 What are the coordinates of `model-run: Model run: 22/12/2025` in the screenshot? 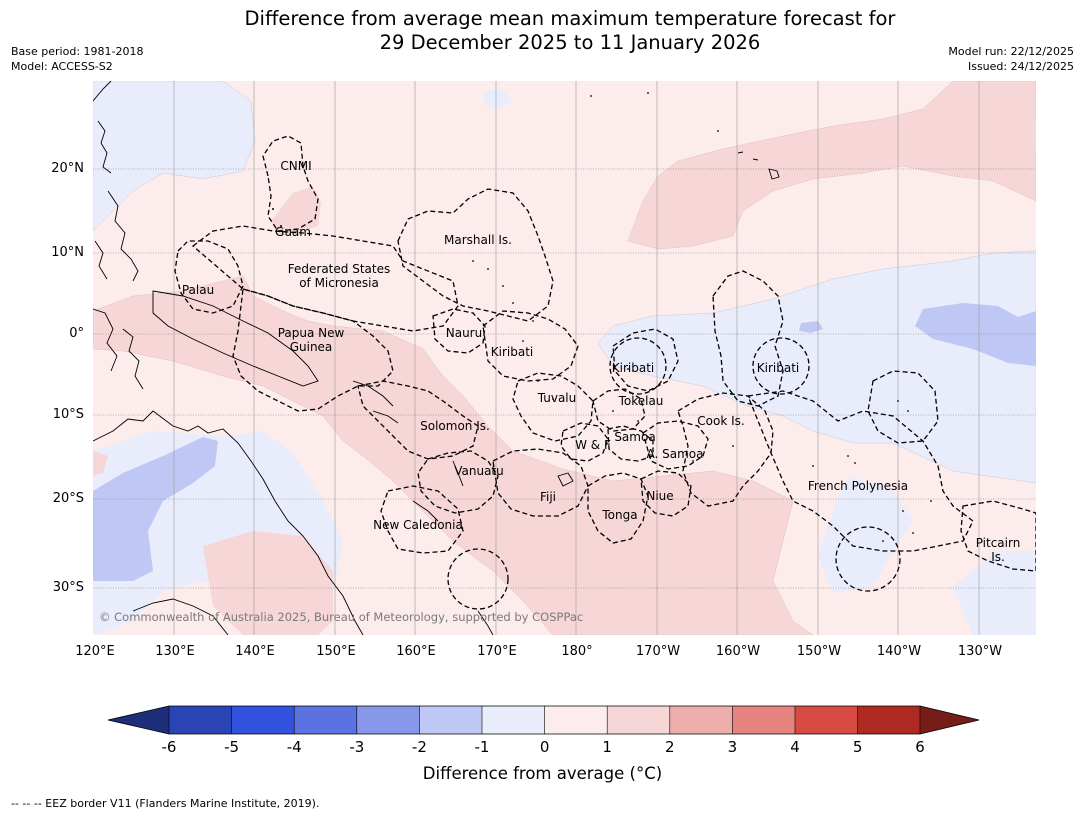 It's located at (1011, 51).